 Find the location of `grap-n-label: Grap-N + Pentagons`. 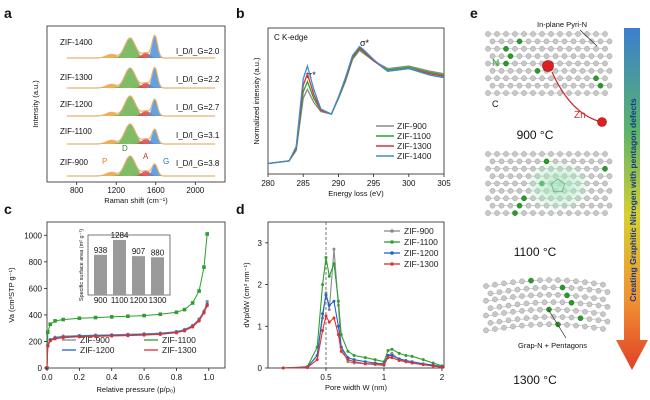

grap-n-label: Grap-N + Pentagons is located at coordinates (552, 345).